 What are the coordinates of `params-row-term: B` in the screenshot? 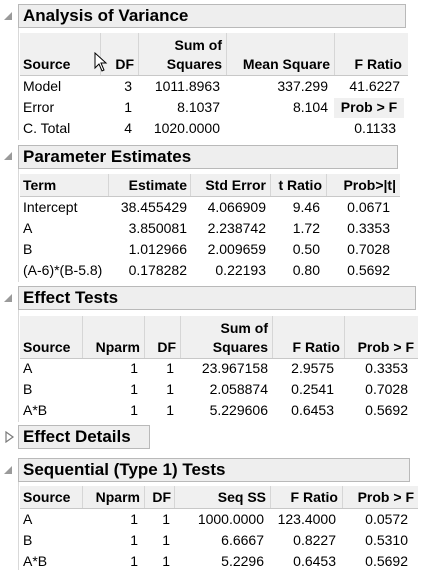 It's located at (28, 249).